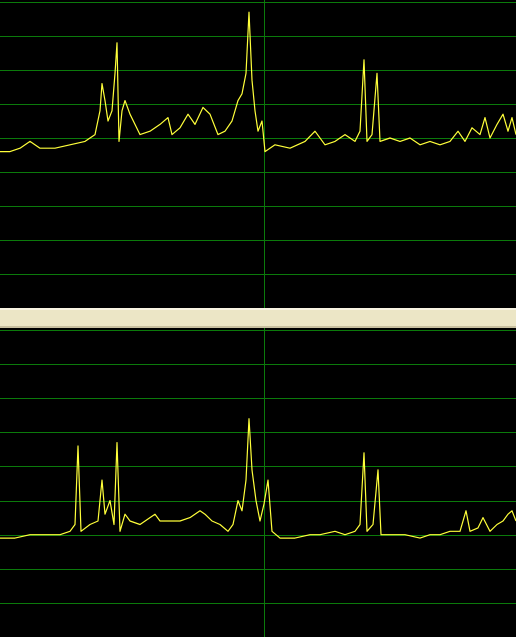  I want to click on splitter-bar, so click(258, 318).